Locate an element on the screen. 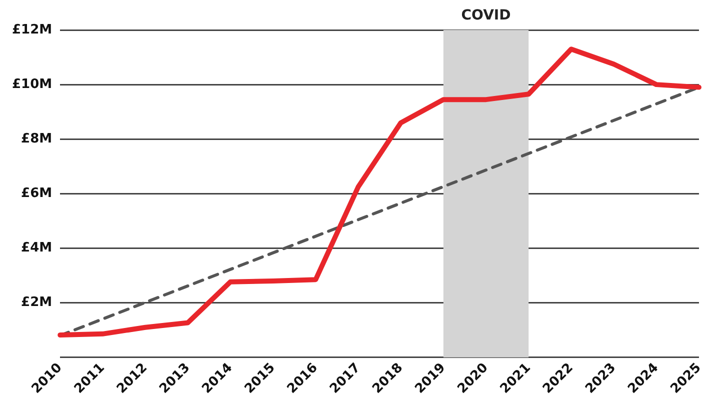 This screenshot has width=713, height=400. y-tick-label: £12M is located at coordinates (32, 30).